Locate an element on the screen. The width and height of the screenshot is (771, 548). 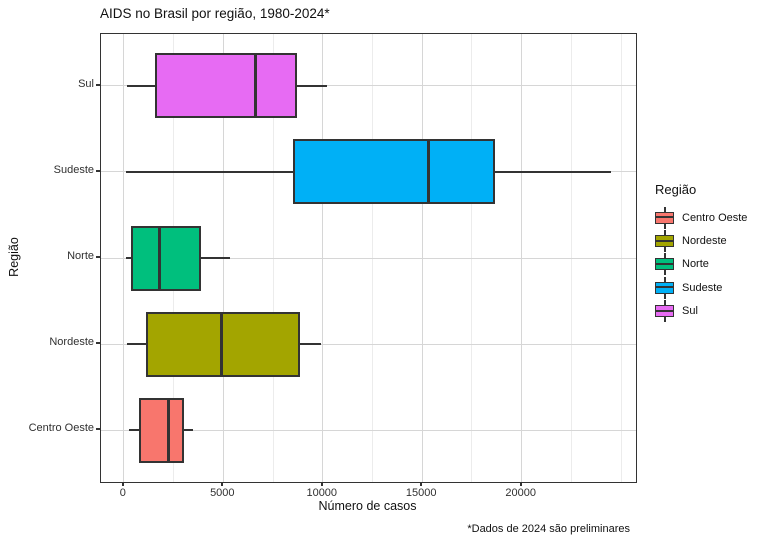
median-centro-oeste is located at coordinates (169, 430).